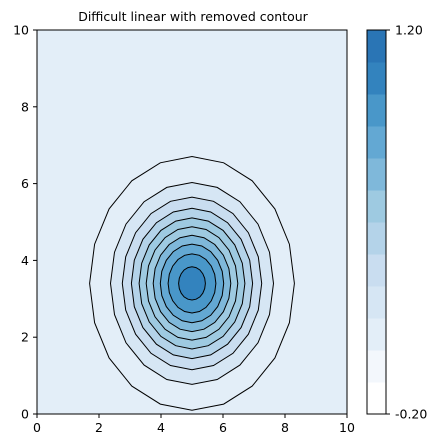 The image size is (441, 448). What do you see at coordinates (409, 30) in the screenshot?
I see `colorbar-tick-label-max: 1.20` at bounding box center [409, 30].